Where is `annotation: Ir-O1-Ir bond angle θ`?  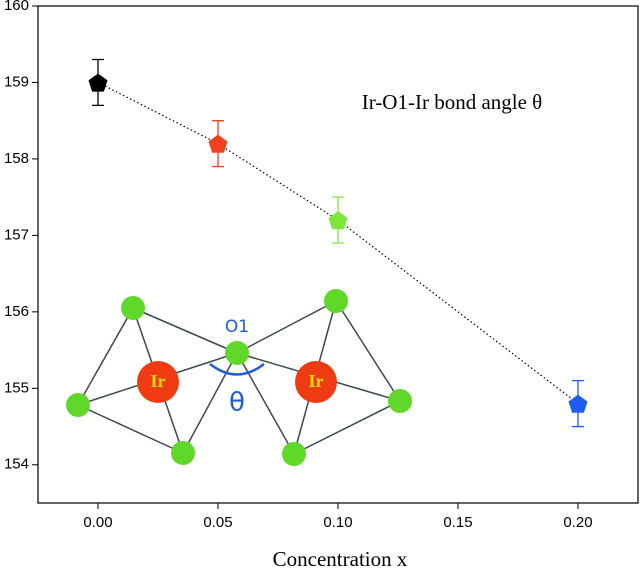
annotation: Ir-O1-Ir bond angle θ is located at coordinates (452, 102).